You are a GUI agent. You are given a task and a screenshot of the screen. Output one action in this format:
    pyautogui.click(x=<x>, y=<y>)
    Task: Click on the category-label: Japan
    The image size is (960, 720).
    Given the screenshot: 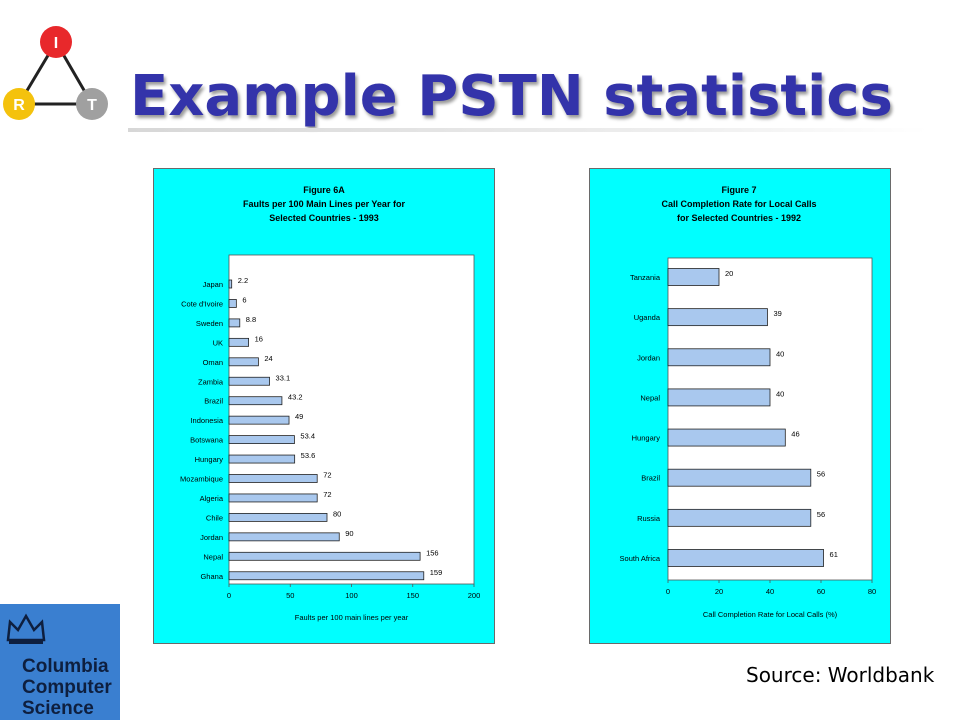 What is the action you would take?
    pyautogui.click(x=213, y=284)
    